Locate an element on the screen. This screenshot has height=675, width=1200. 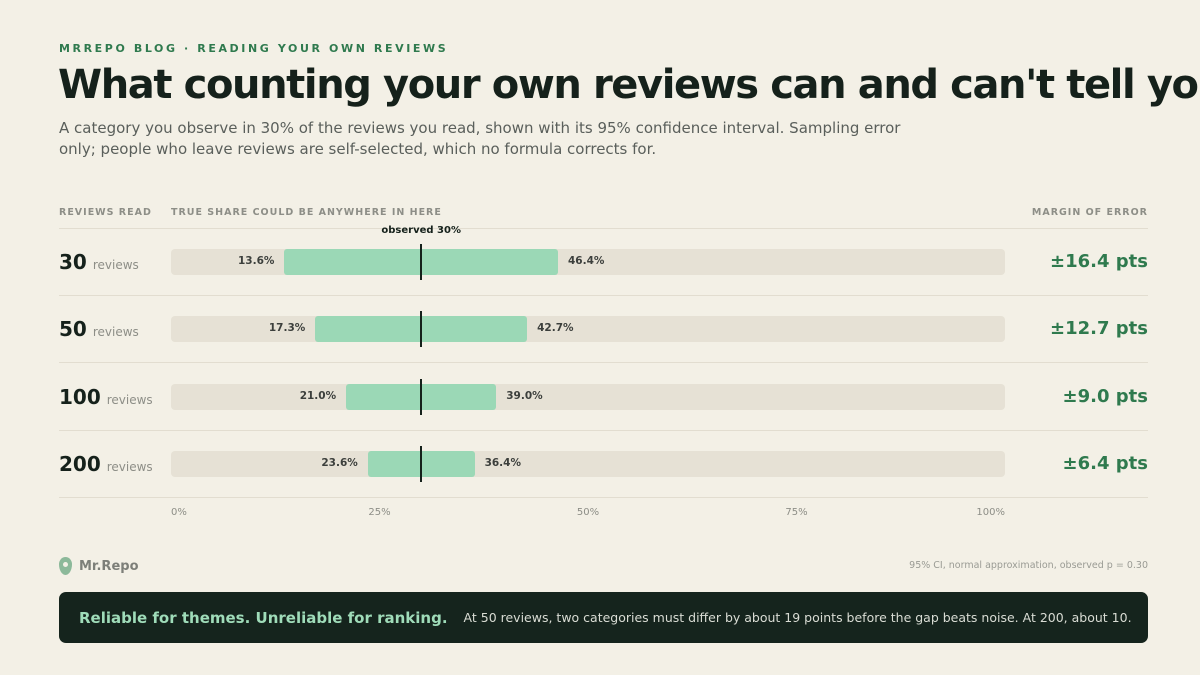
interval-low-label: 23.6% is located at coordinates (339, 463).